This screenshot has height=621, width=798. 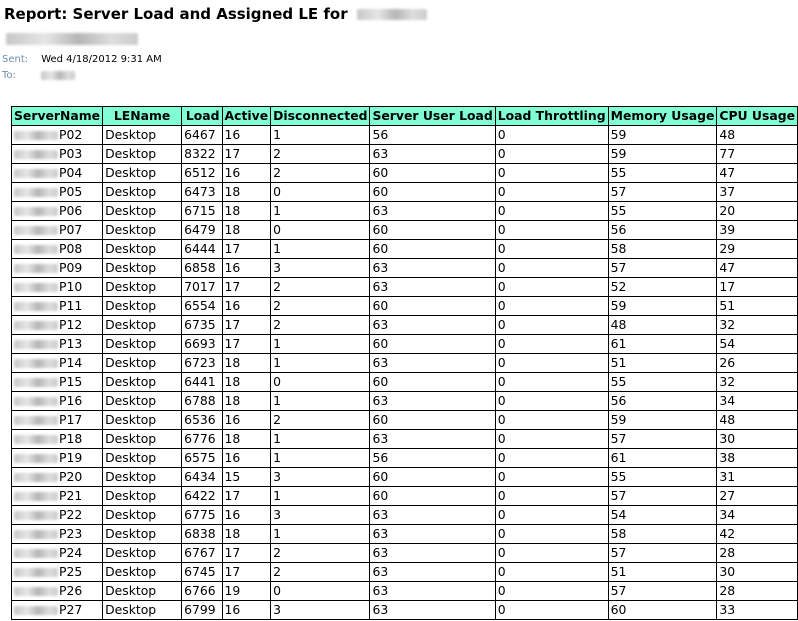 I want to click on cell-load: 6479, so click(x=202, y=230).